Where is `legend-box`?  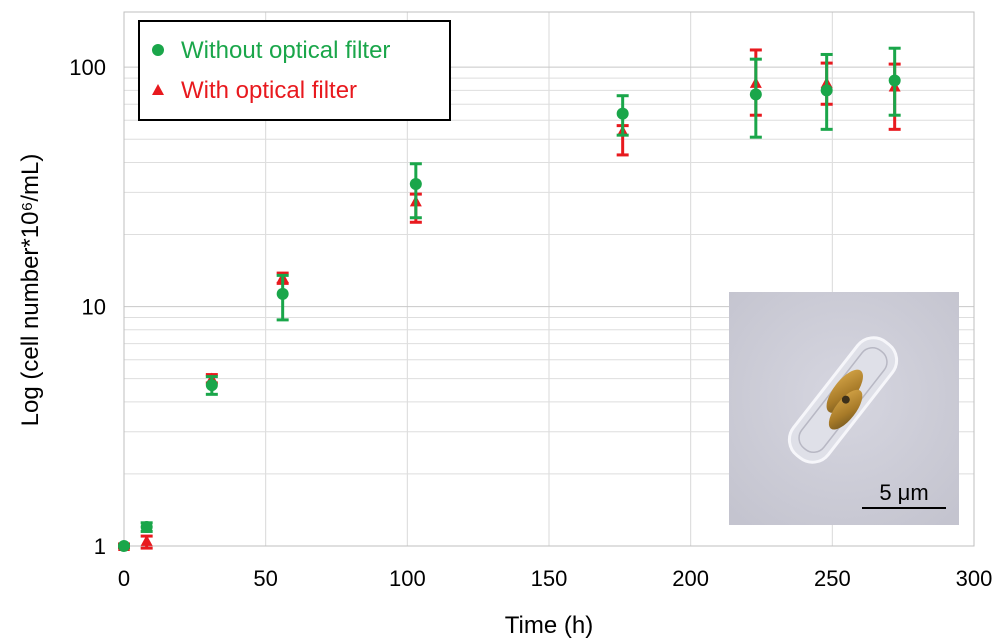
legend-box is located at coordinates (294, 70).